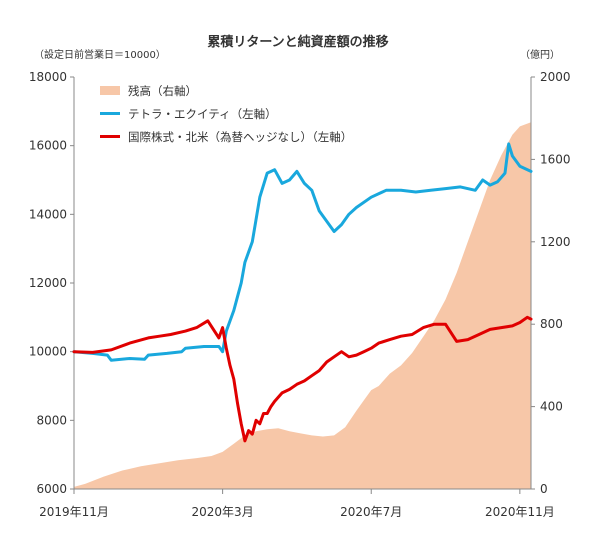  I want to click on legend-label-intl: 国際株式・北米（為替ヘッジなし）（左軸）, so click(240, 137).